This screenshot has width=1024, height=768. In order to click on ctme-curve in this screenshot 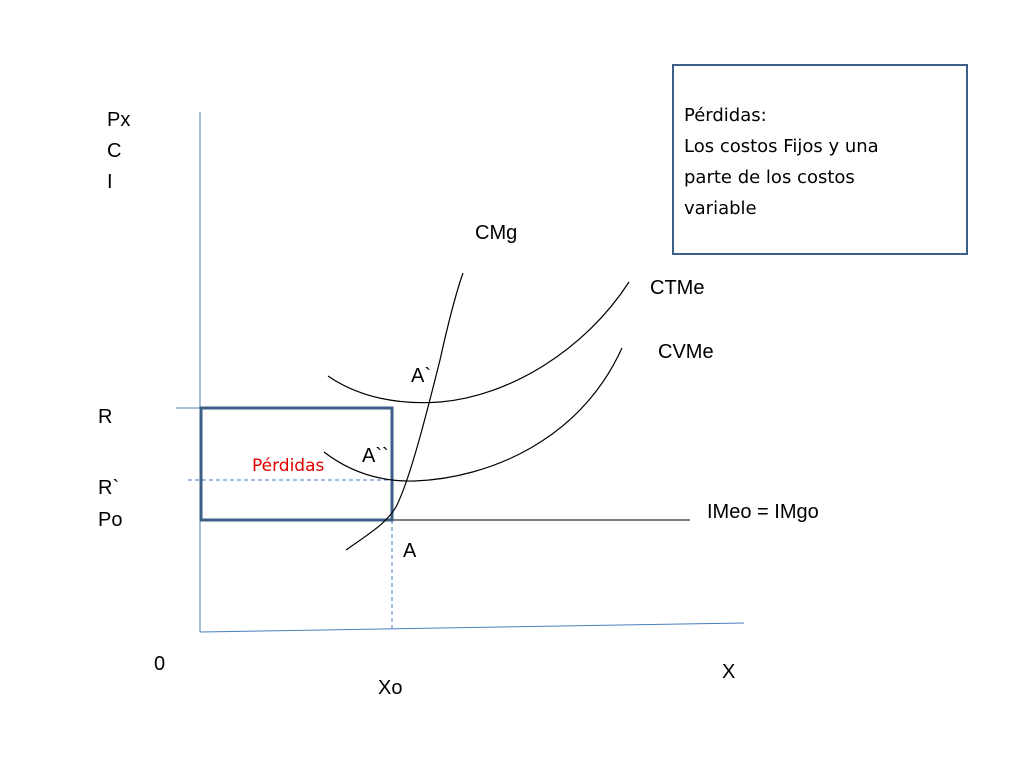, I will do `click(478, 342)`.